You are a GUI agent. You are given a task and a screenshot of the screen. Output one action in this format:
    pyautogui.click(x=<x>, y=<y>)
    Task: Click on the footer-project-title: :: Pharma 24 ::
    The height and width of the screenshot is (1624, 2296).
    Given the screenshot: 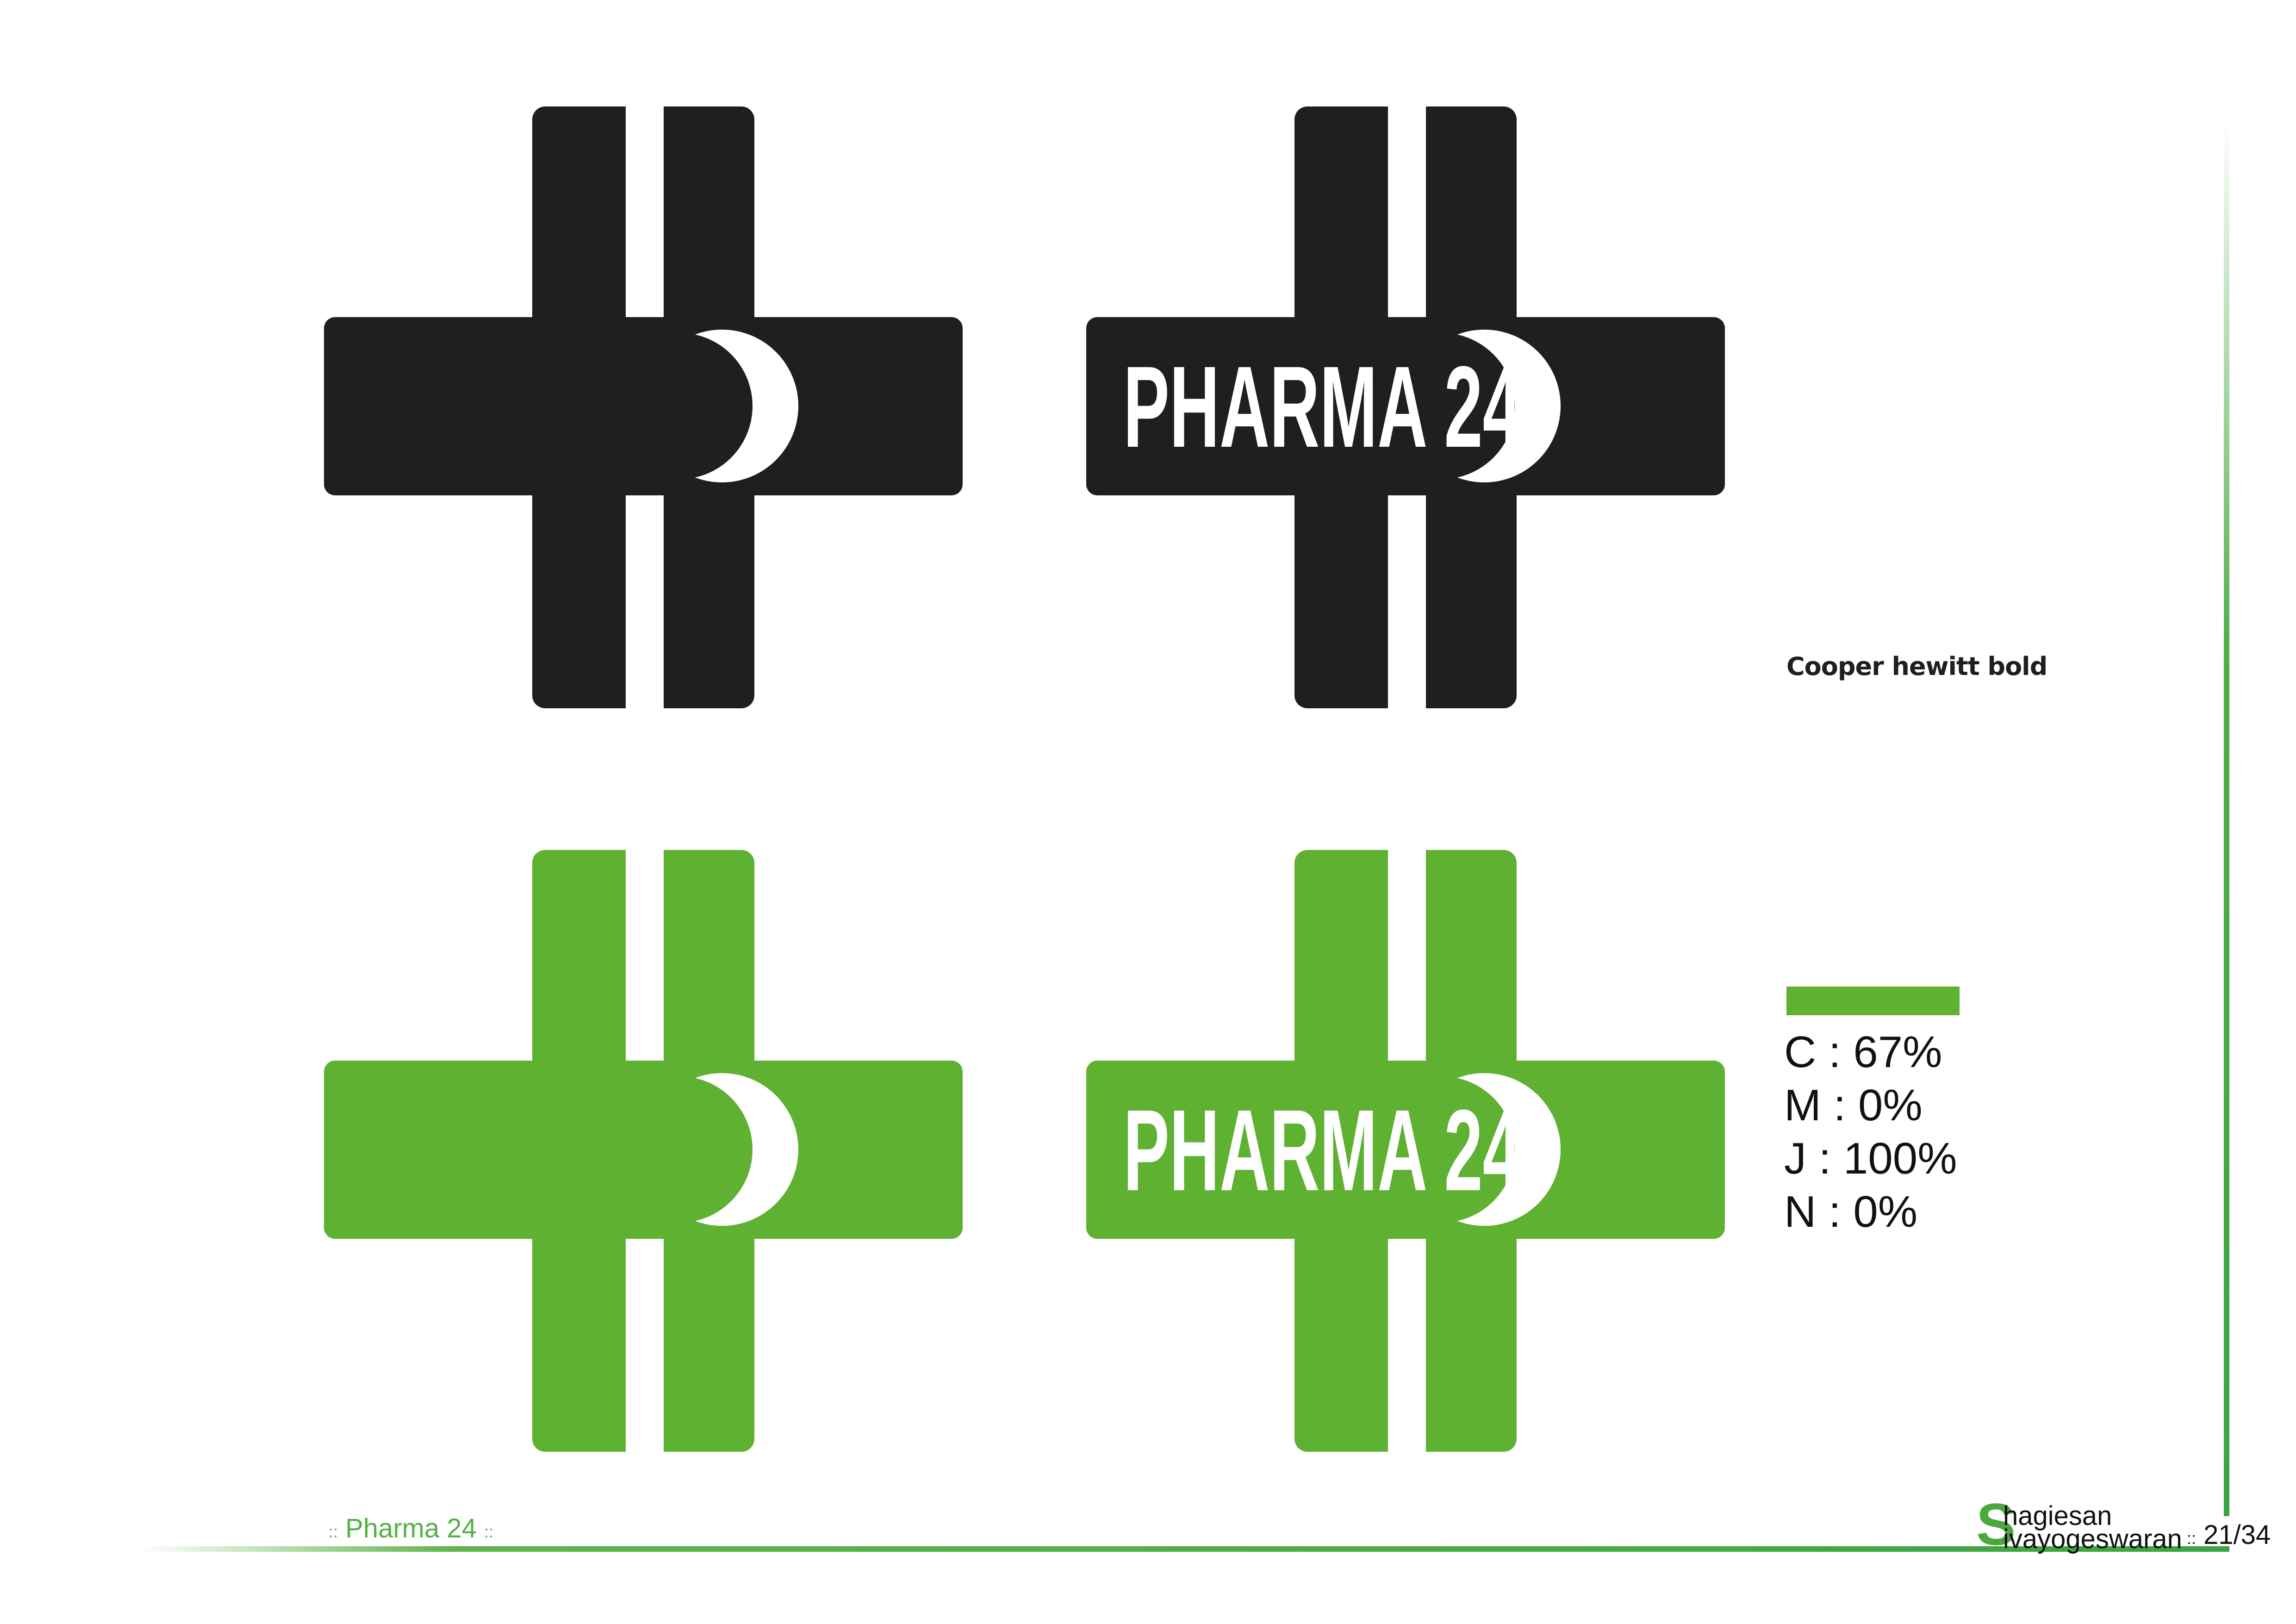 What is the action you would take?
    pyautogui.click(x=411, y=1528)
    